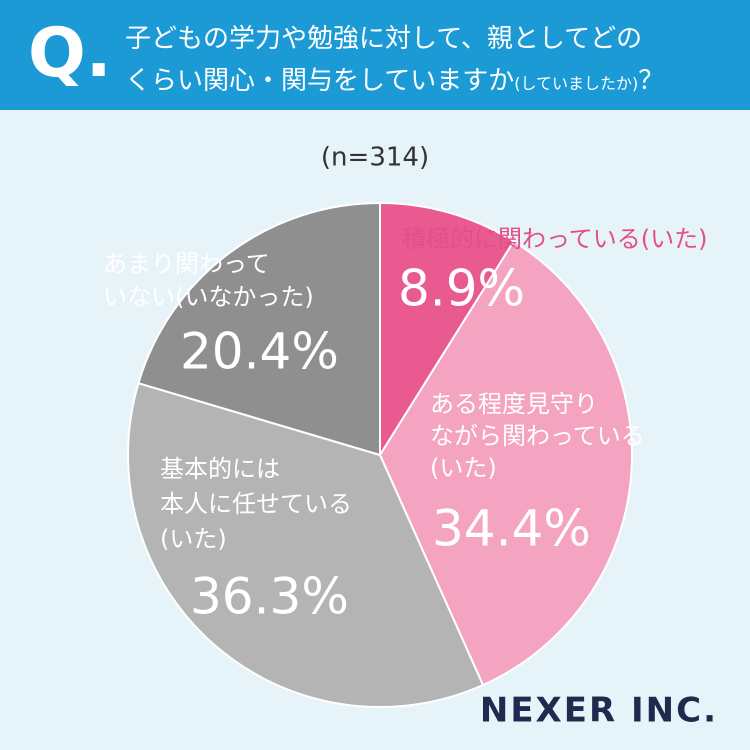  Describe the element at coordinates (70, 53) in the screenshot. I see `q-mark: Q.` at that location.